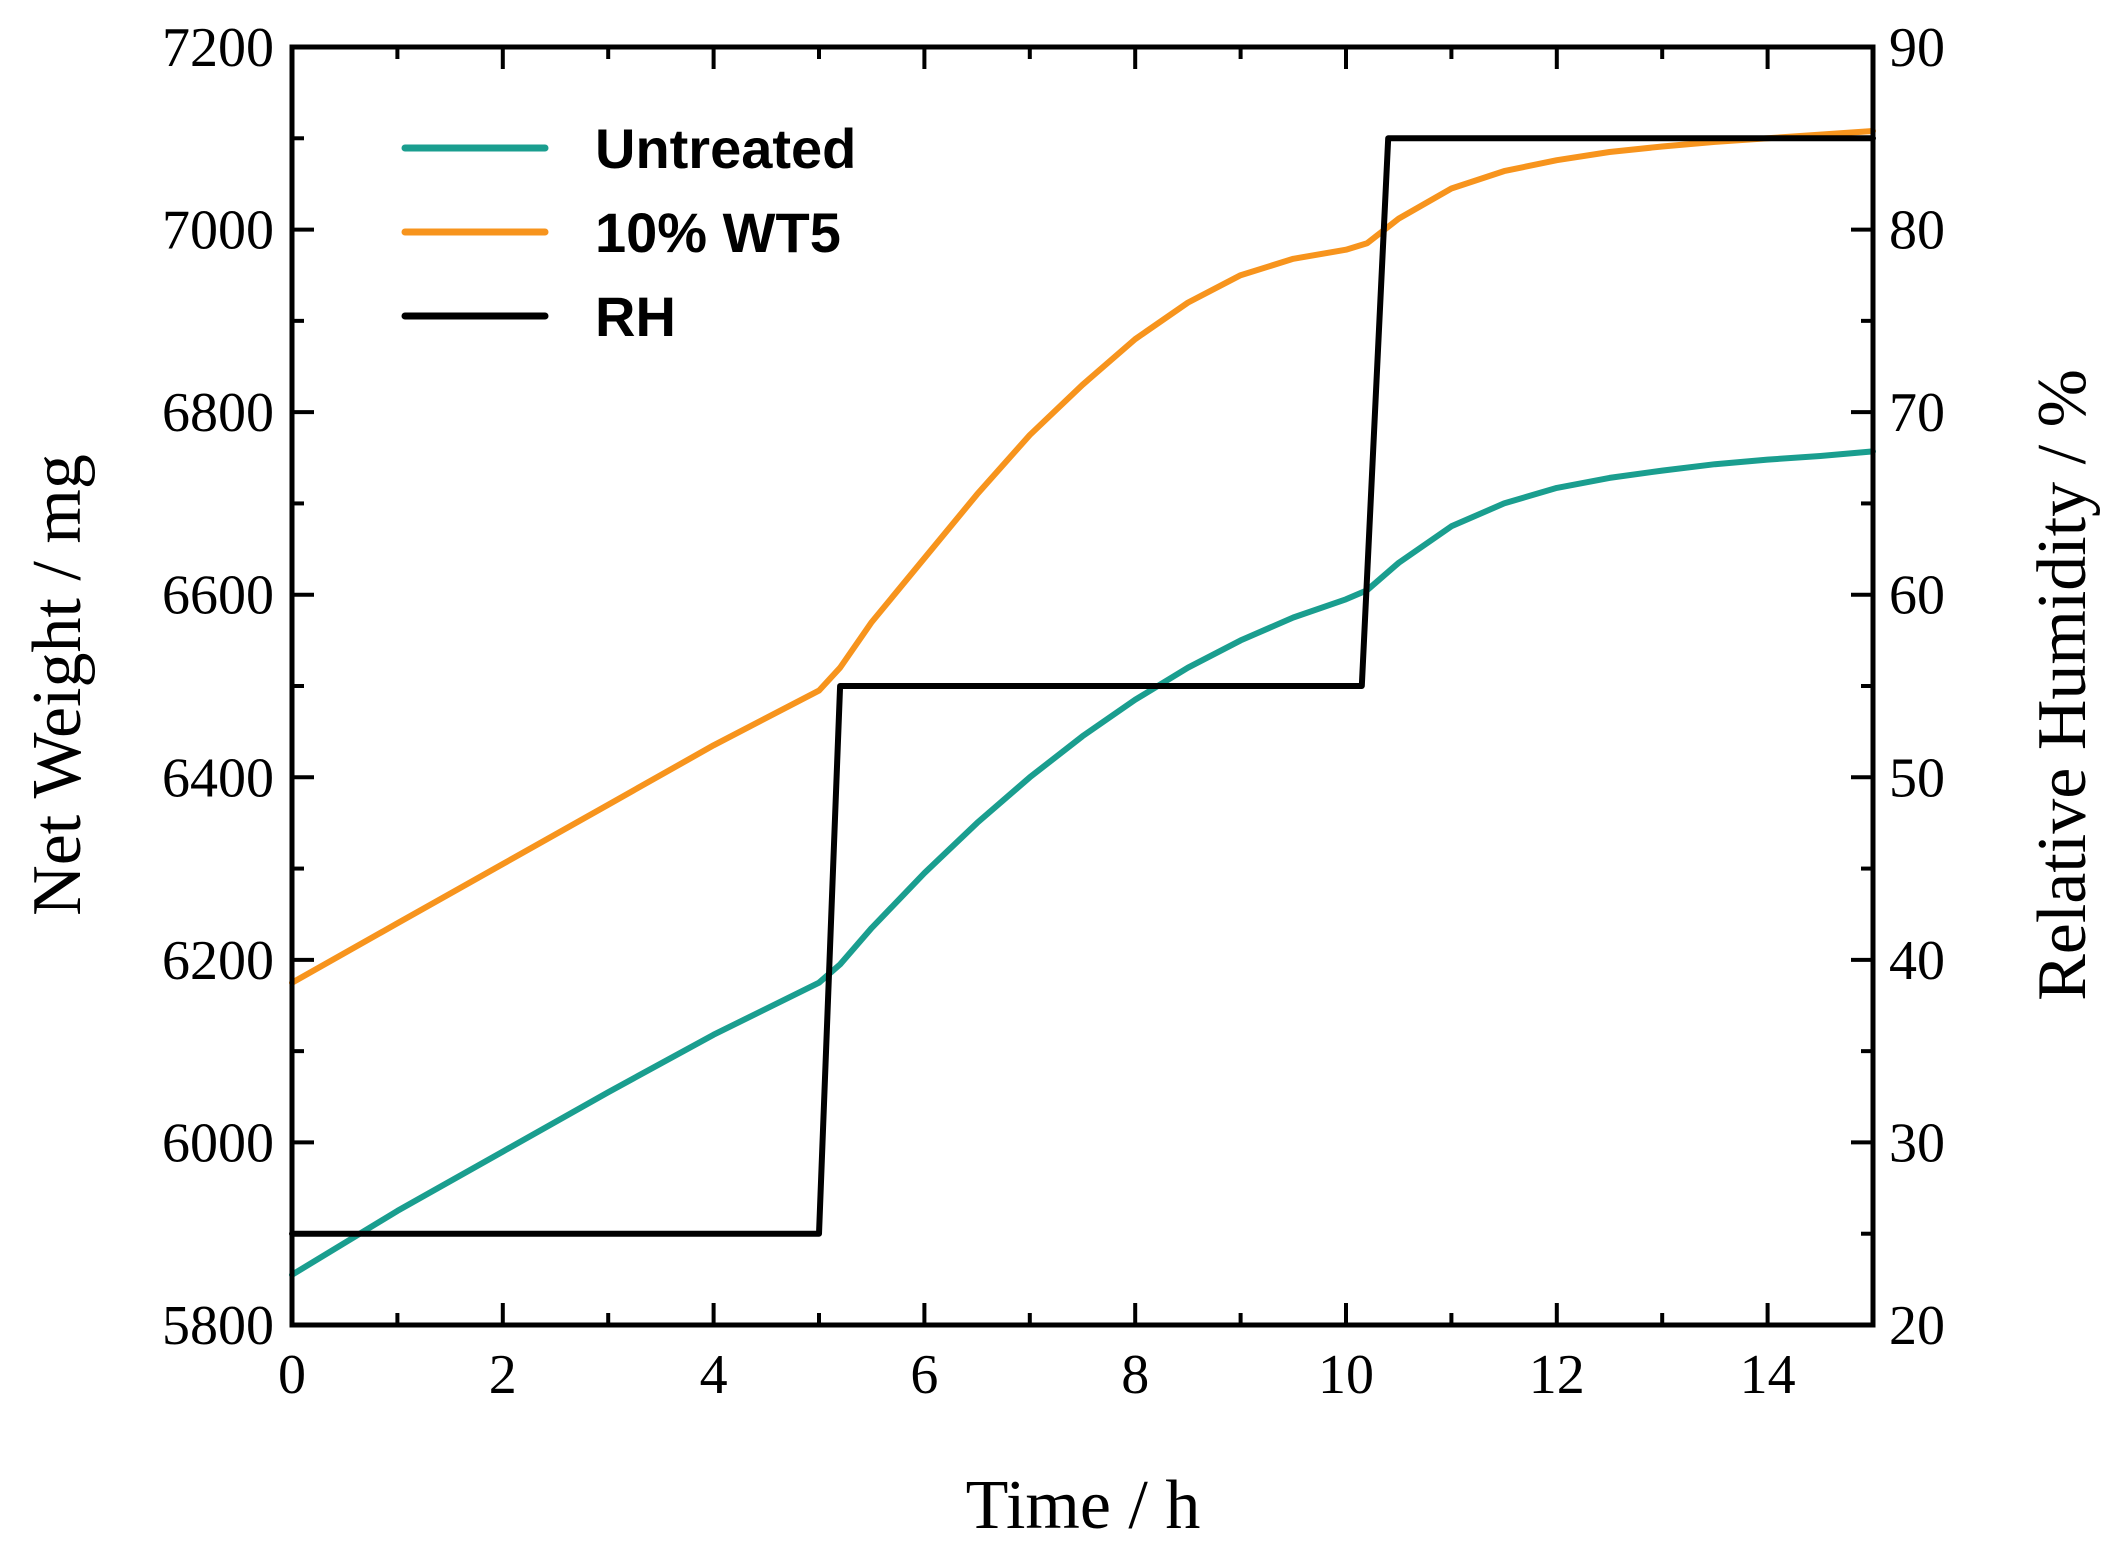 The image size is (2122, 1548). I want to click on x-tick-label: 0, so click(292, 1375).